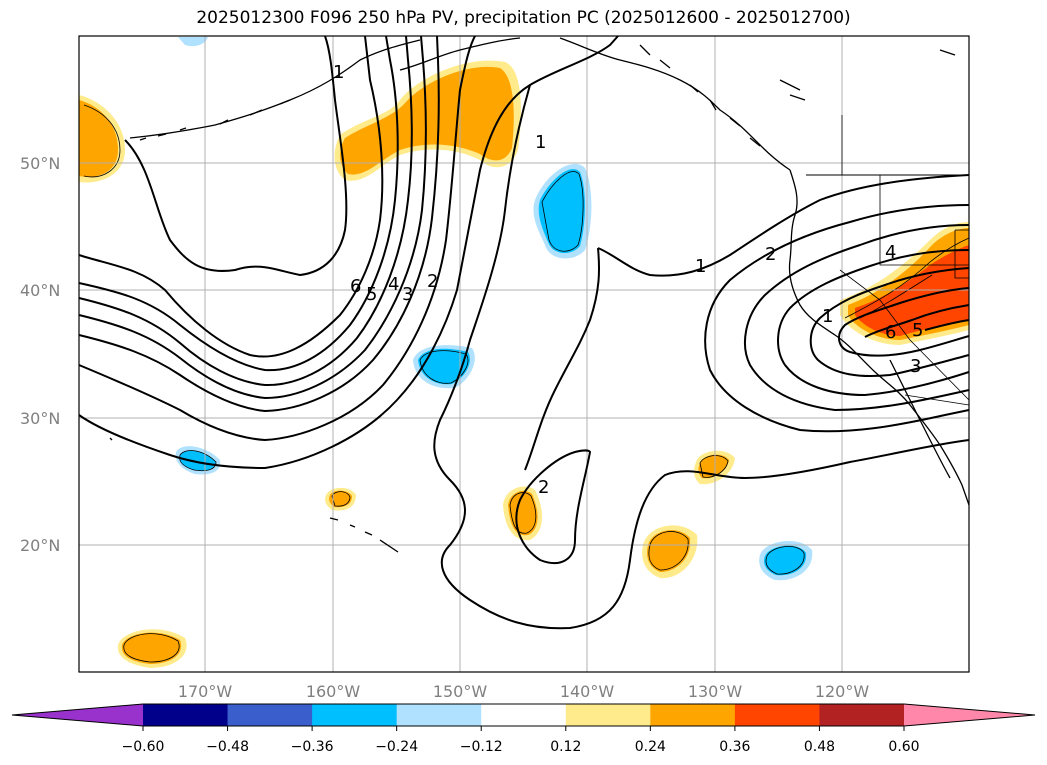  What do you see at coordinates (842, 691) in the screenshot?
I see `lon-label: 120°W` at bounding box center [842, 691].